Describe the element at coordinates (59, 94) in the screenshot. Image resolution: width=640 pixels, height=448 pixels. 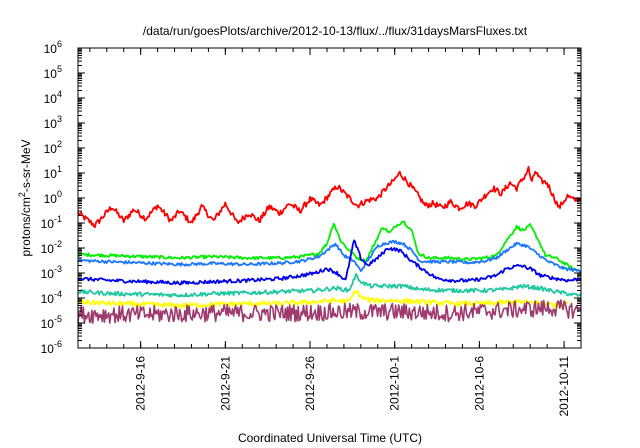
I see `y-tick-label-exp: 4` at that location.